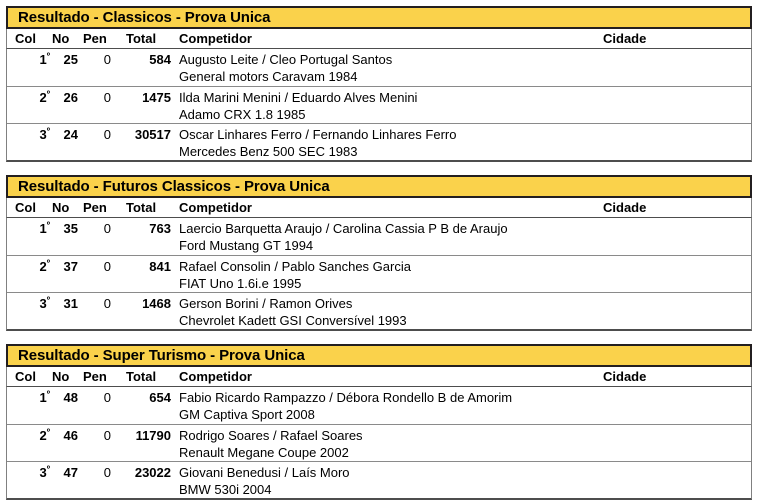  What do you see at coordinates (286, 59) in the screenshot?
I see `row-competitor: Augusto Leite / Cleo Portugal Santos` at bounding box center [286, 59].